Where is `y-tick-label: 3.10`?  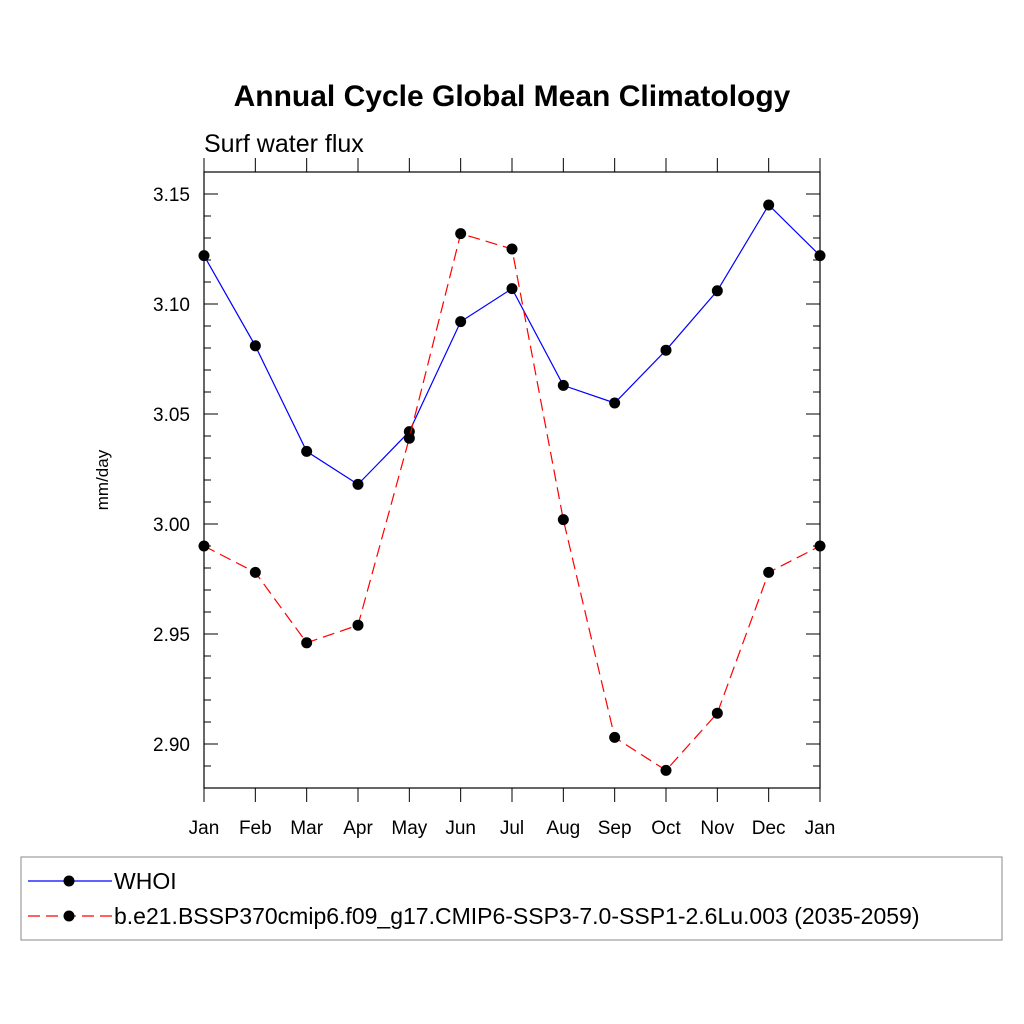
y-tick-label: 3.10 is located at coordinates (171, 305).